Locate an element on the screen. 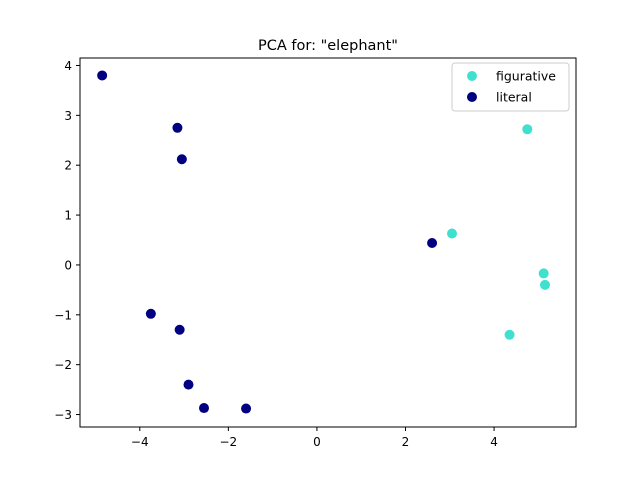  y-tick-label: −1 is located at coordinates (63, 315).